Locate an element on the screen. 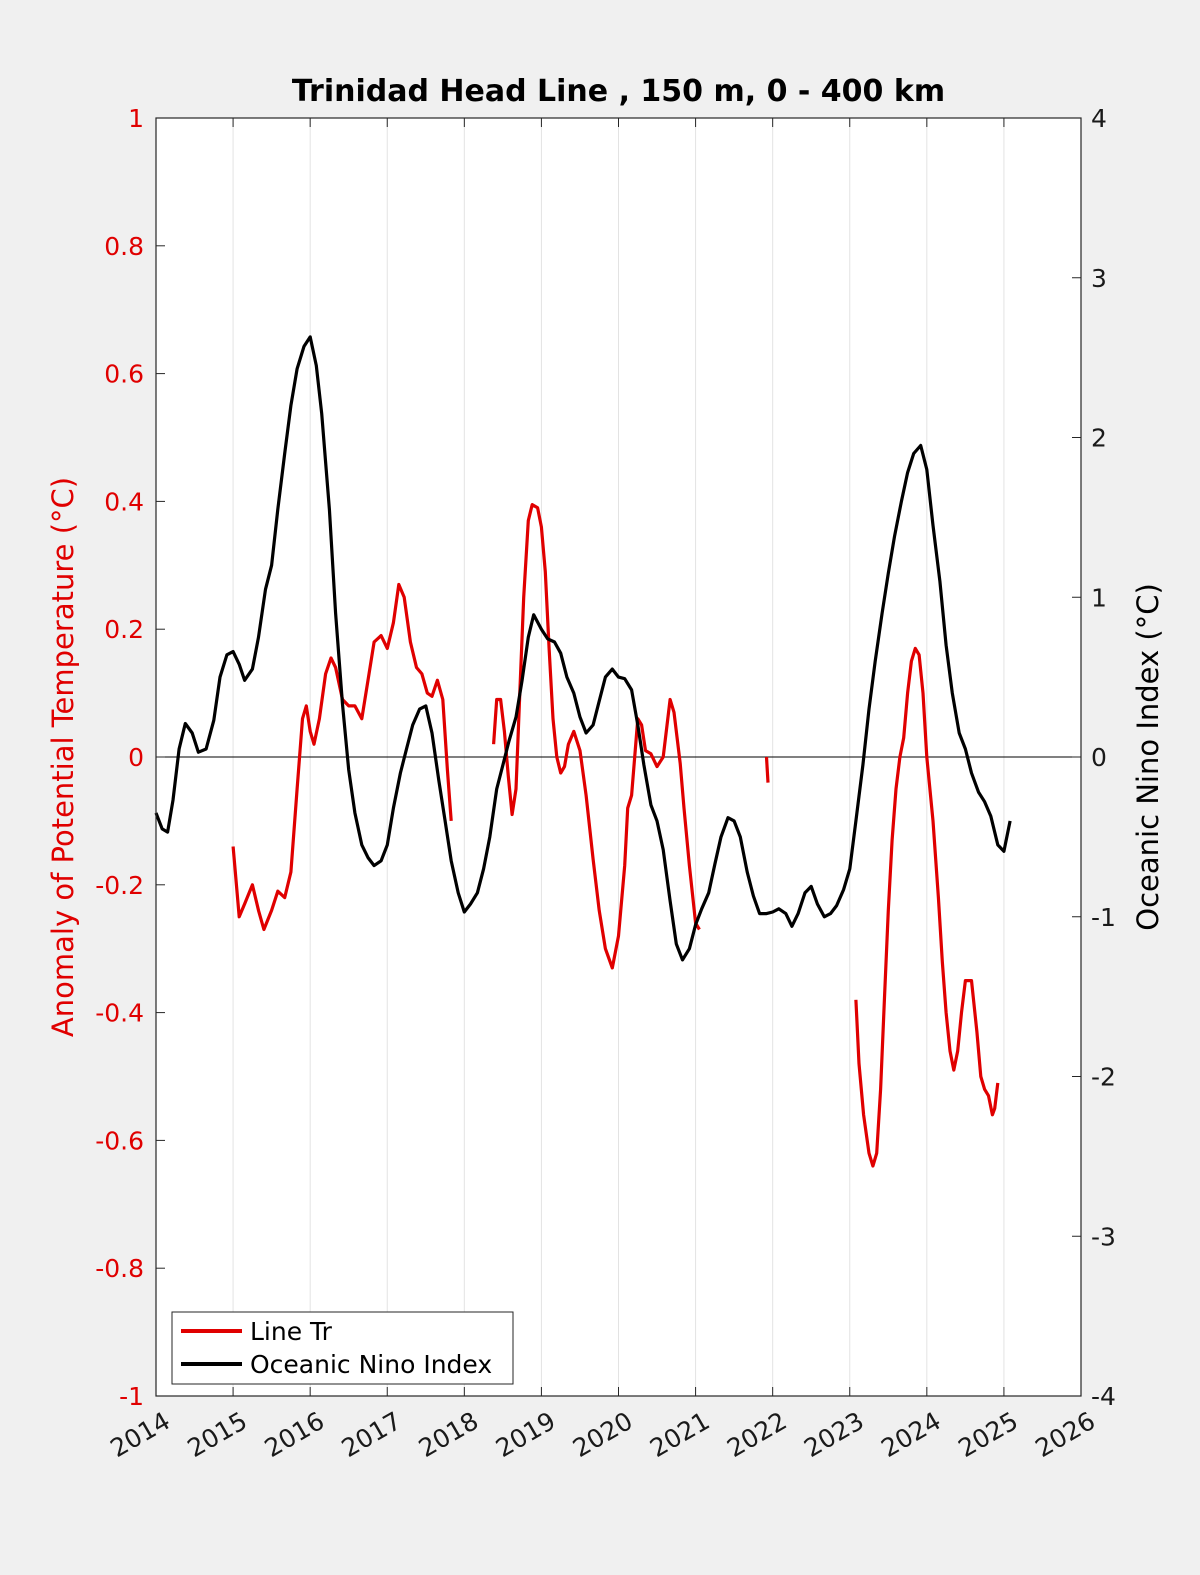 The width and height of the screenshot is (1200, 1575). legend-label-oni: Oceanic Nino Index is located at coordinates (371, 1364).